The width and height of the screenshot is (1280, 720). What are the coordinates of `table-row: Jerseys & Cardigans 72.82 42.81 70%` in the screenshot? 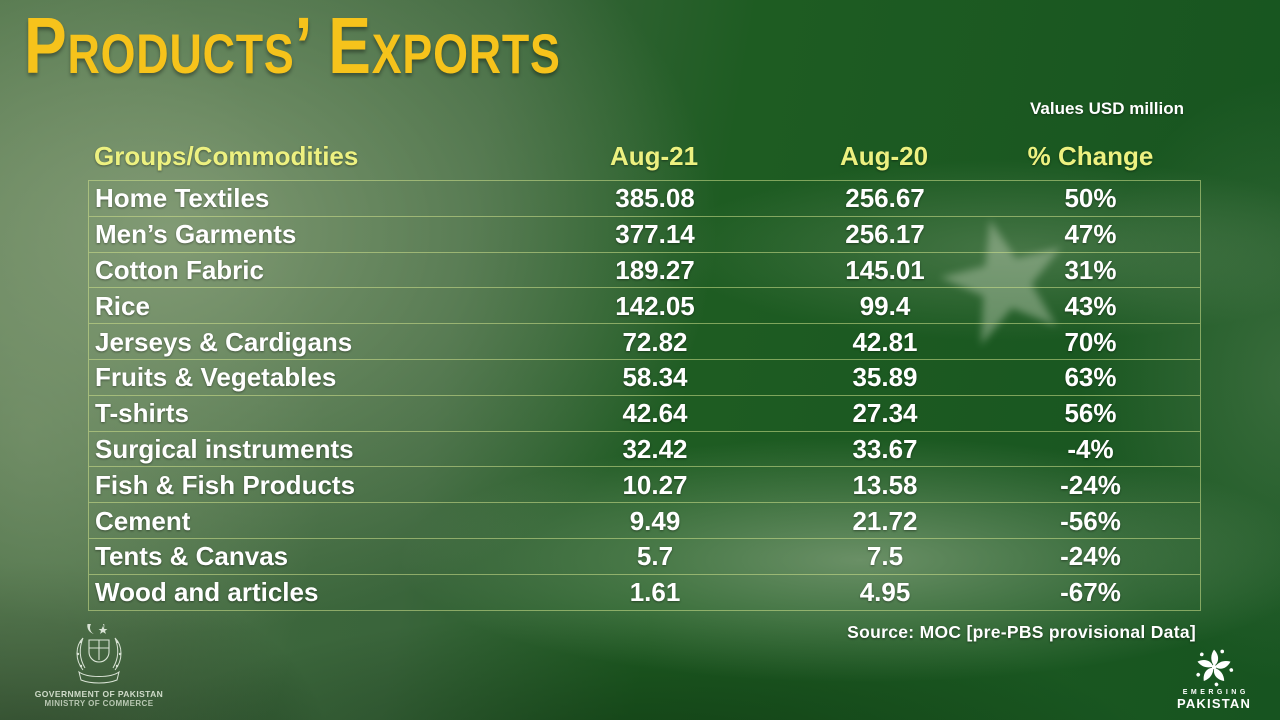 It's located at (644, 341).